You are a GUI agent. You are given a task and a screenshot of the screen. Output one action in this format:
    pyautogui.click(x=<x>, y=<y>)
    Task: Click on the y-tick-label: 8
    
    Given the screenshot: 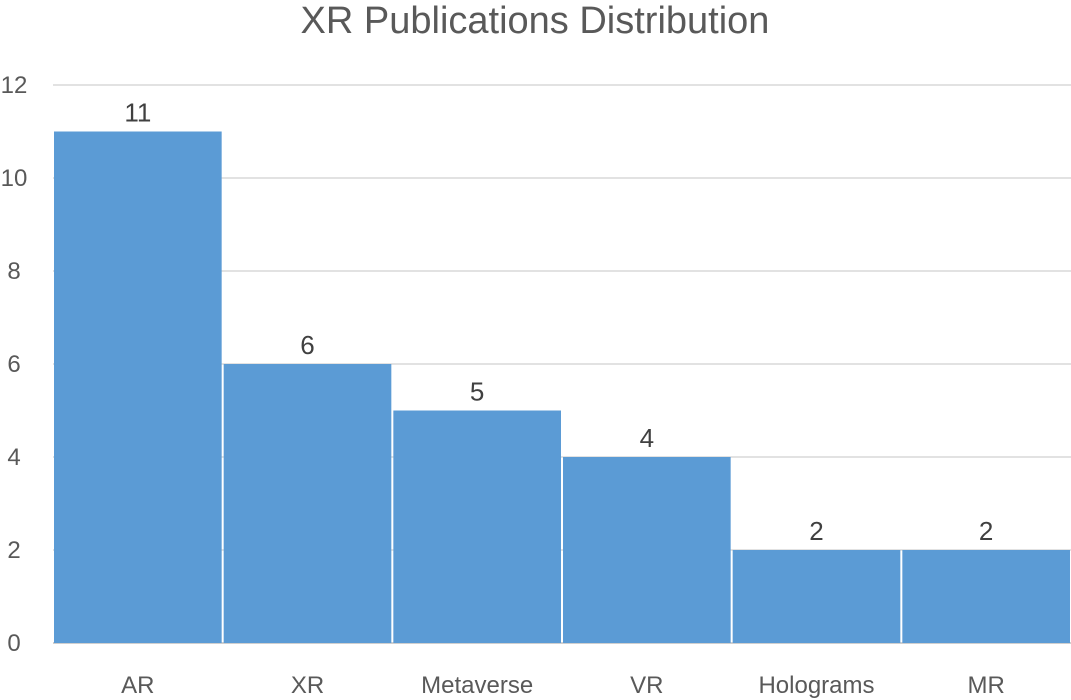 What is the action you would take?
    pyautogui.click(x=13, y=271)
    